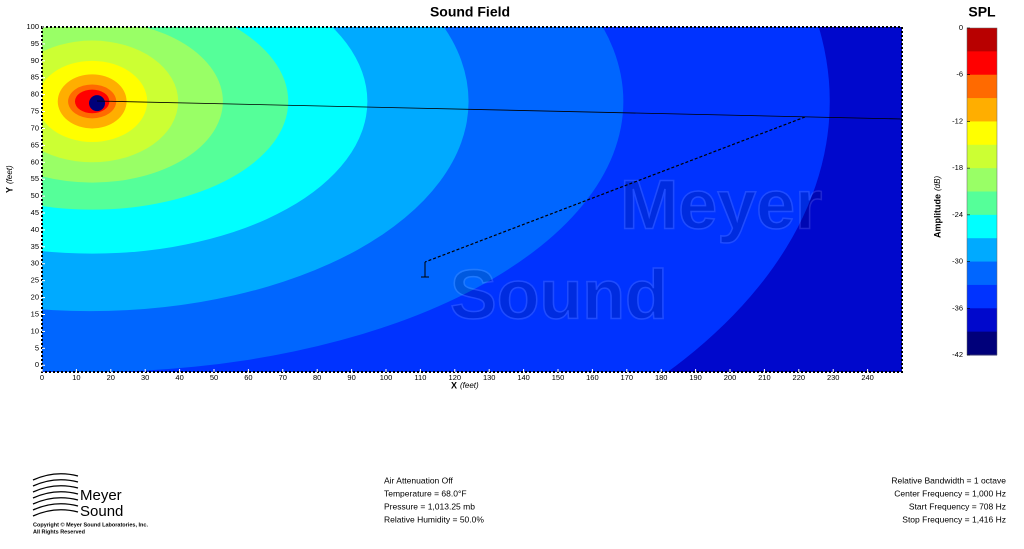 The height and width of the screenshot is (549, 1024). I want to click on x-tick-label: 110, so click(420, 377).